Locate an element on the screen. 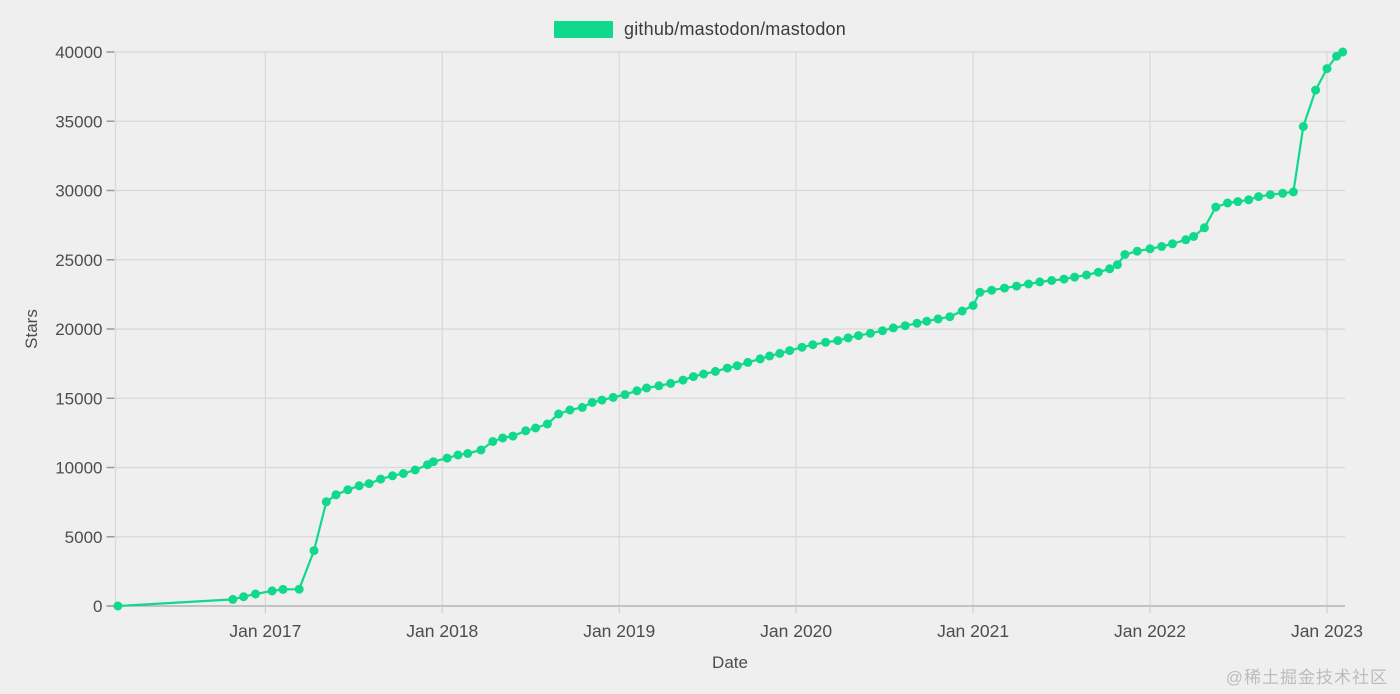 Image resolution: width=1400 pixels, height=694 pixels. y-tick-label: 10000 is located at coordinates (78, 468).